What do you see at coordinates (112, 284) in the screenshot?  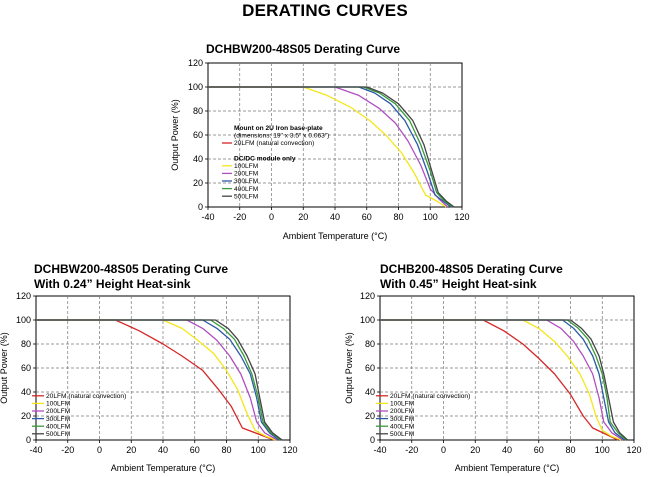 I see `chart-title-line: With 0.24” Height Heat-sink` at bounding box center [112, 284].